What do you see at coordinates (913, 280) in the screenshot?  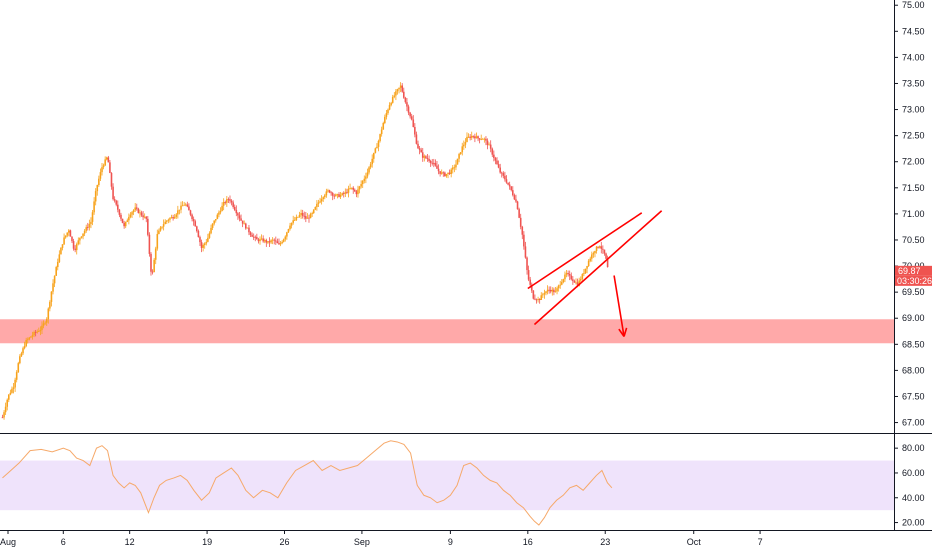 I see `countdown-badge` at bounding box center [913, 280].